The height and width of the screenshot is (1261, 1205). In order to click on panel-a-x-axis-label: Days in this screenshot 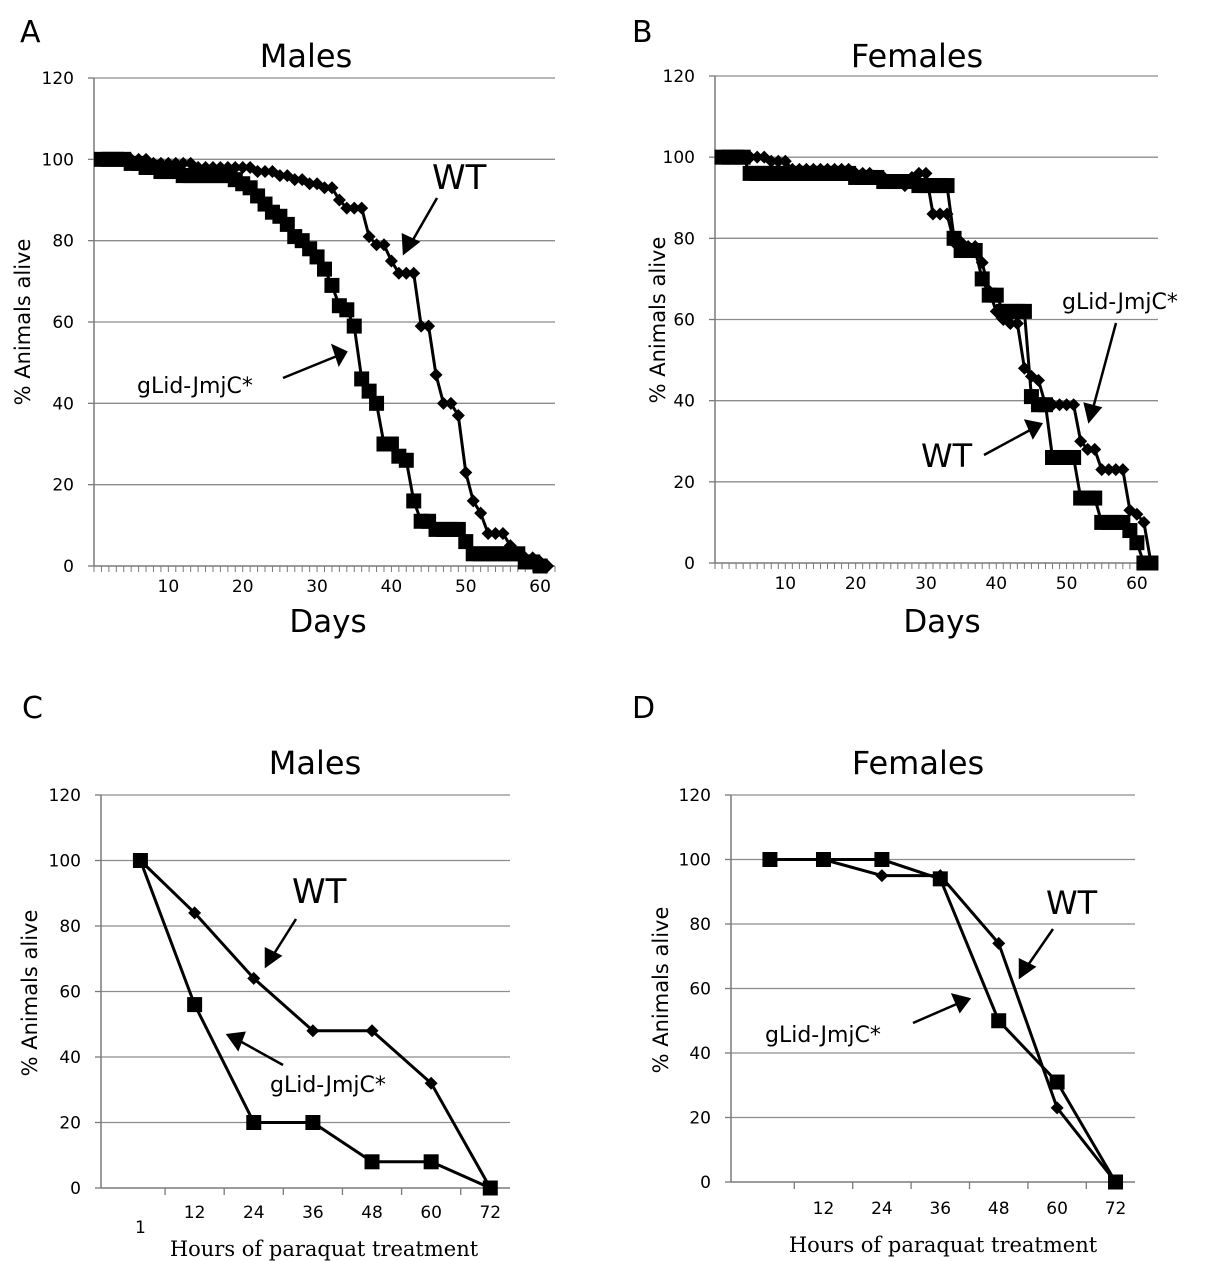, I will do `click(327, 622)`.